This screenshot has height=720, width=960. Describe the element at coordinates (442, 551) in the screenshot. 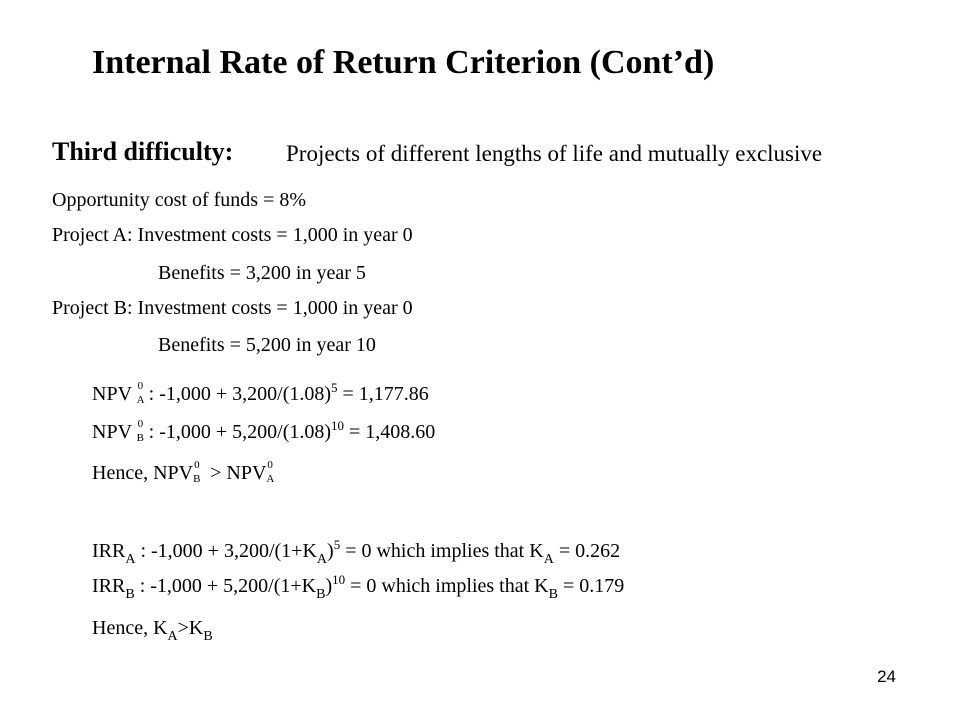

I see `irr-a-expr2: = 0 which implies that K` at that location.